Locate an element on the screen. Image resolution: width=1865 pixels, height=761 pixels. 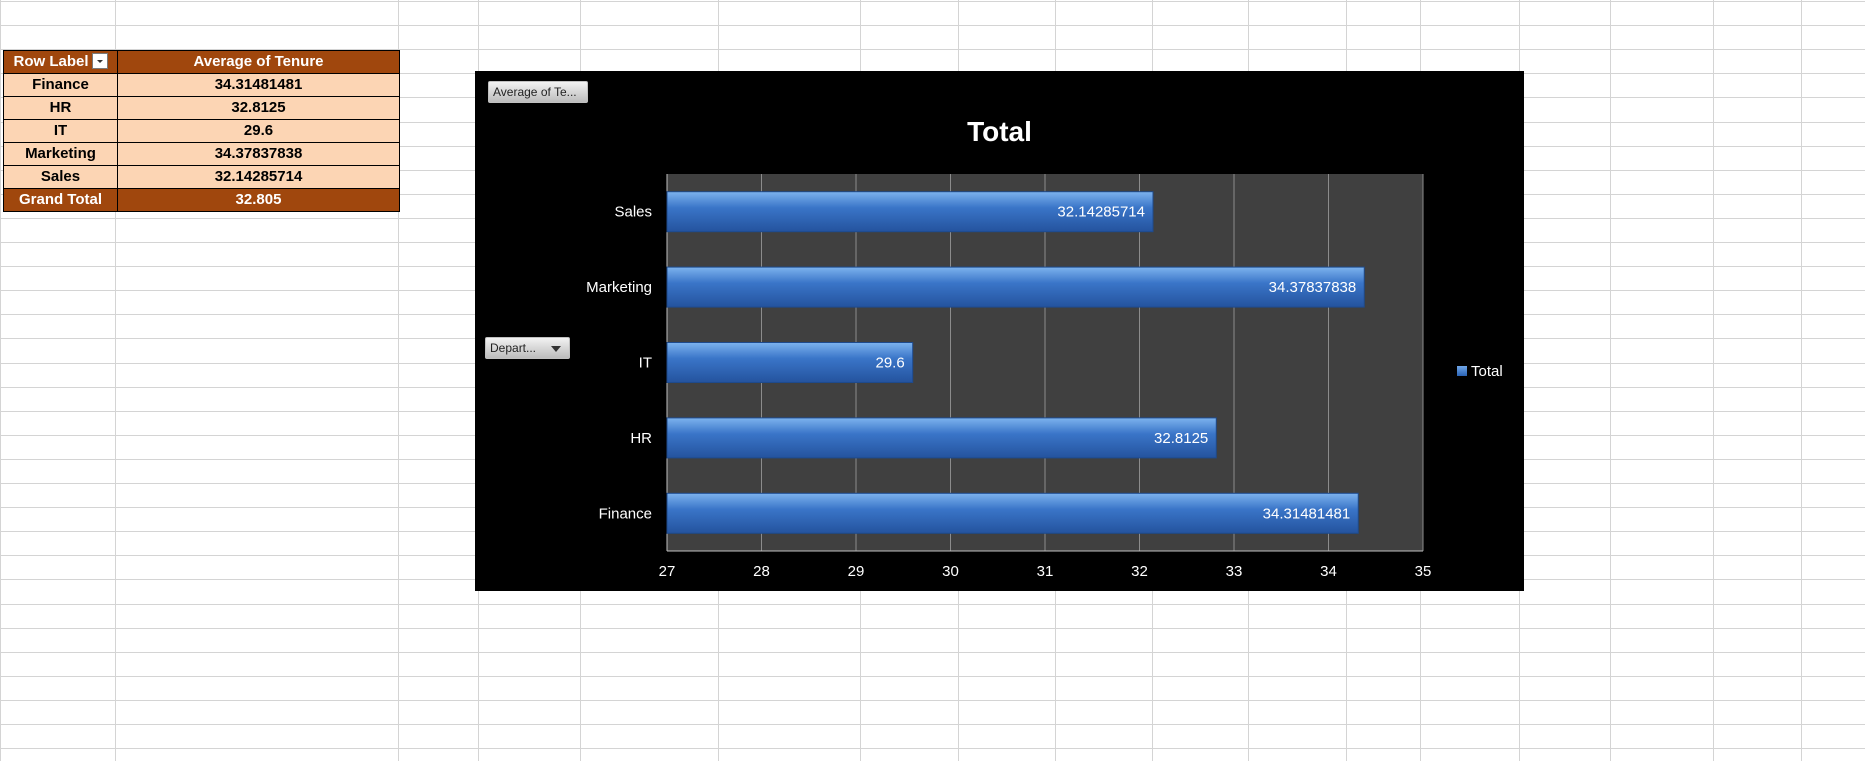
pivot-row: IT 29.6 is located at coordinates (201, 131).